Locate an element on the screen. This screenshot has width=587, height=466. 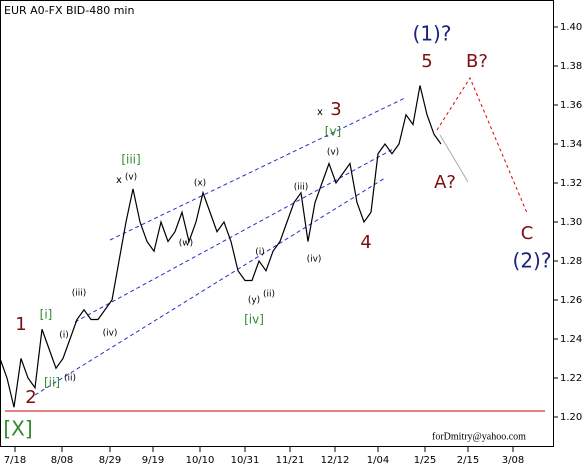
wave-label: [X] is located at coordinates (17, 429).